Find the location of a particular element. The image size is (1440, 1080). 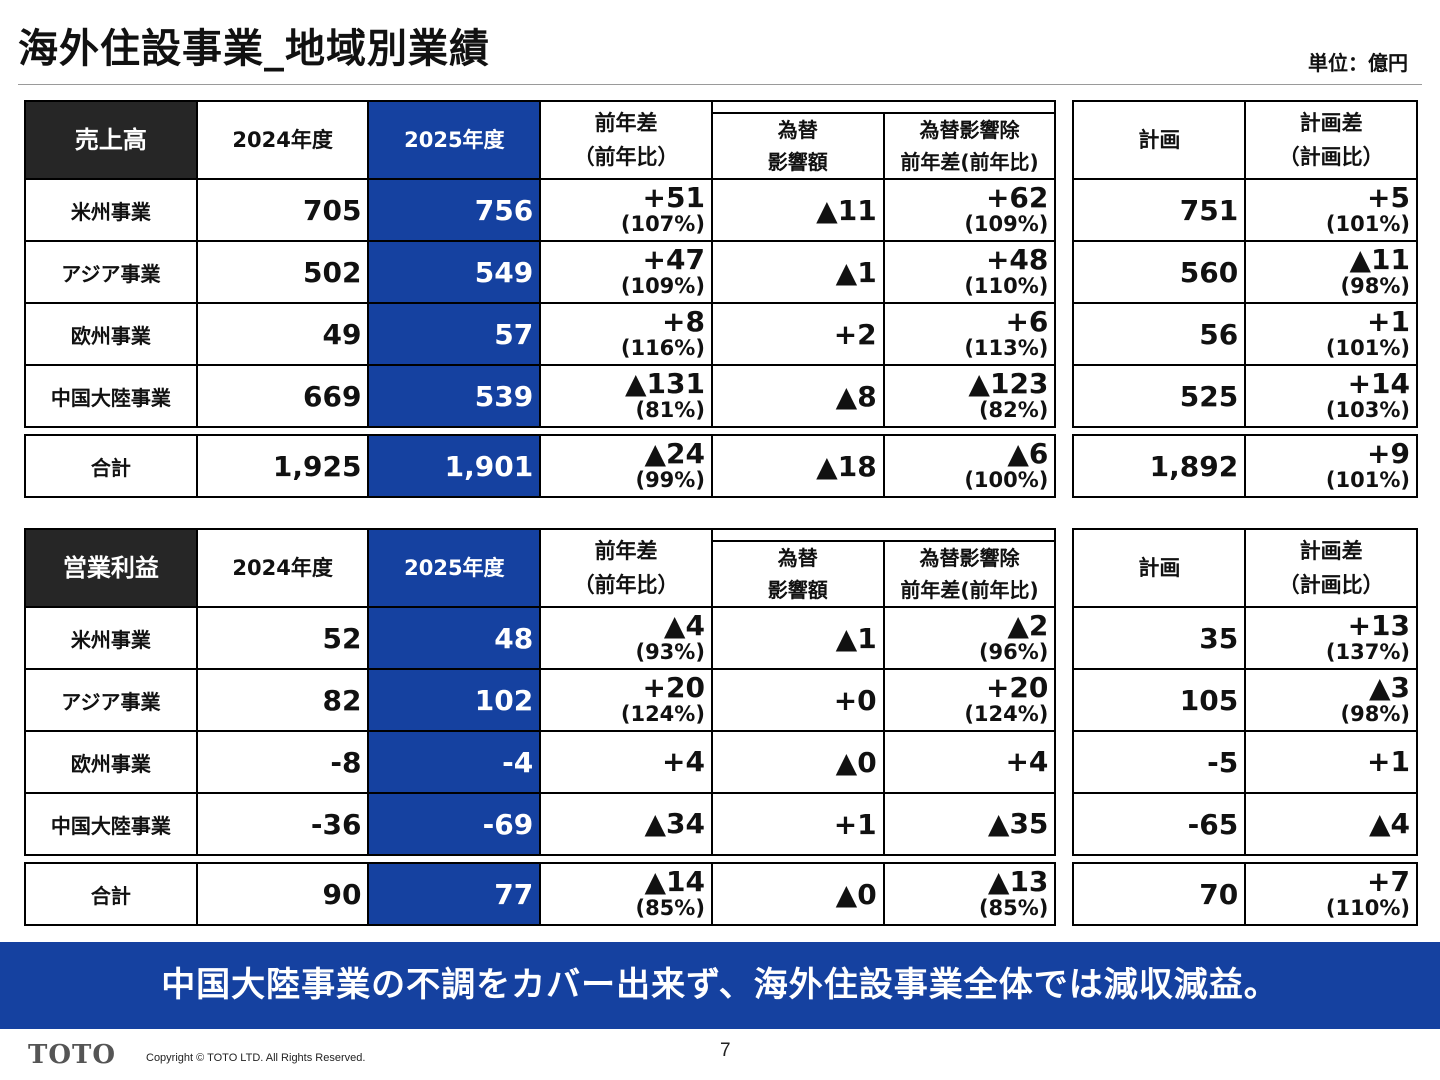

plan_diff-value: +9 is located at coordinates (1388, 453).